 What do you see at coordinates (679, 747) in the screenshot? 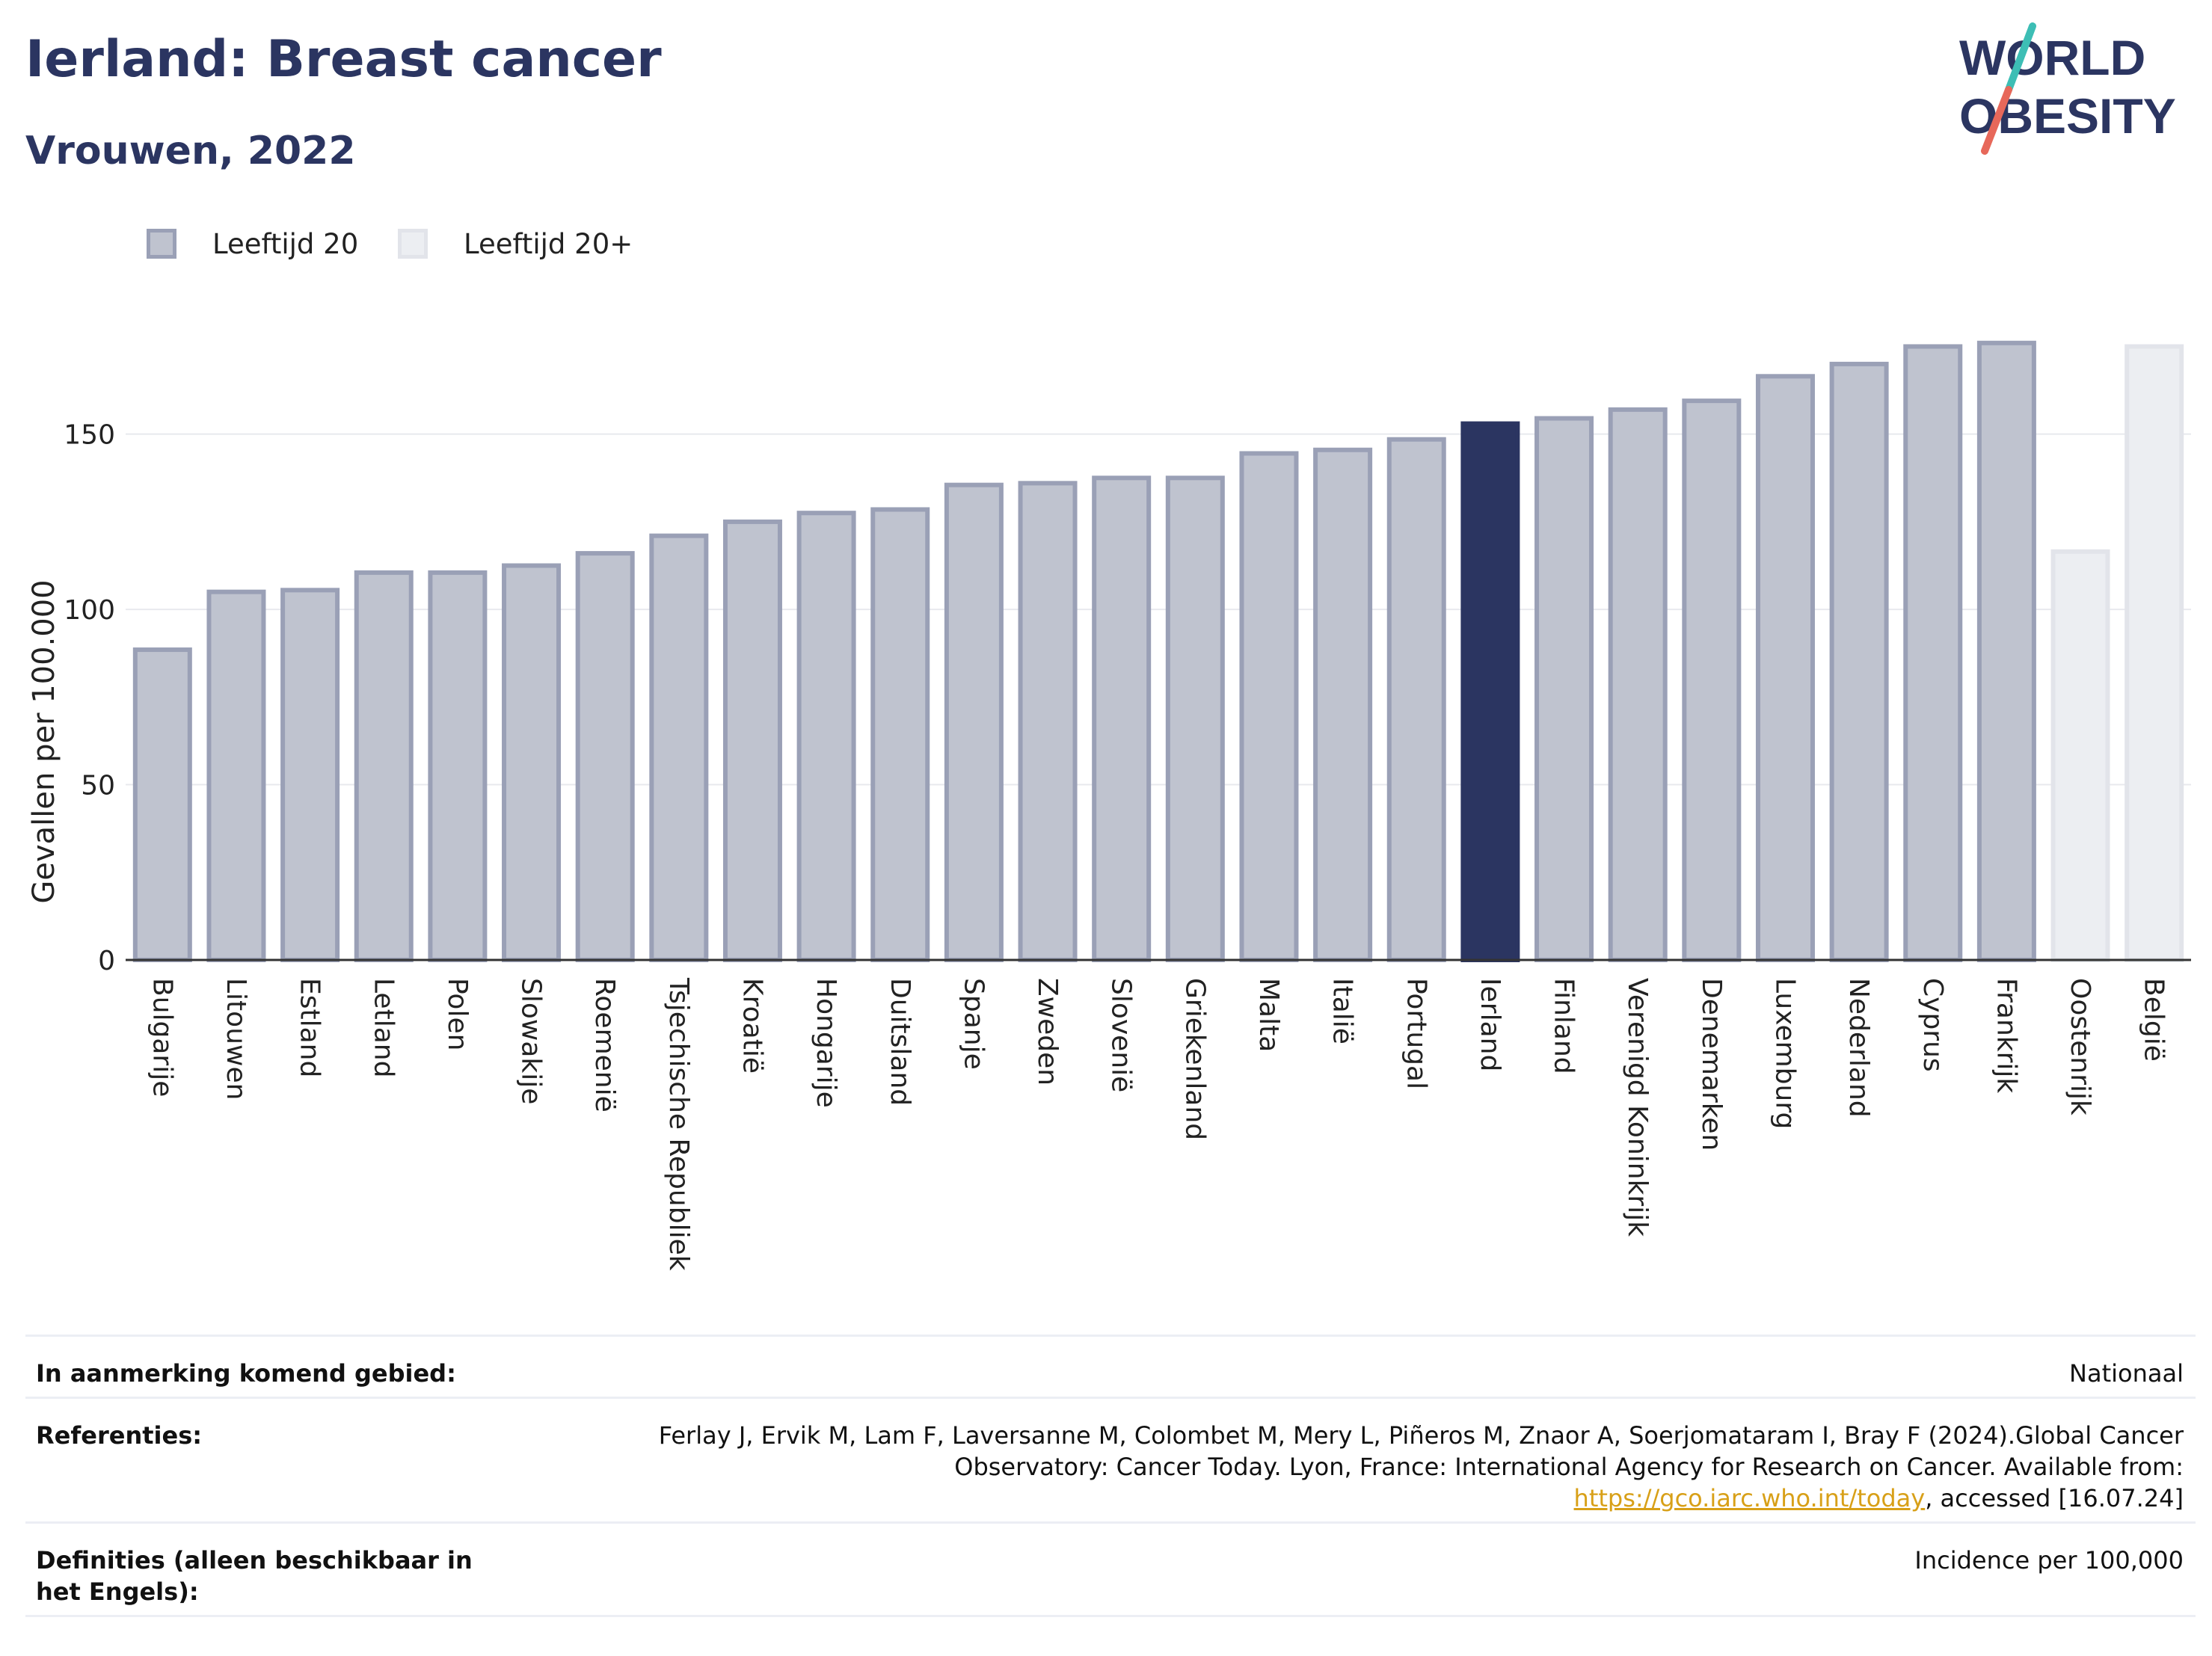
I see `bar-tsjechische-republiek` at bounding box center [679, 747].